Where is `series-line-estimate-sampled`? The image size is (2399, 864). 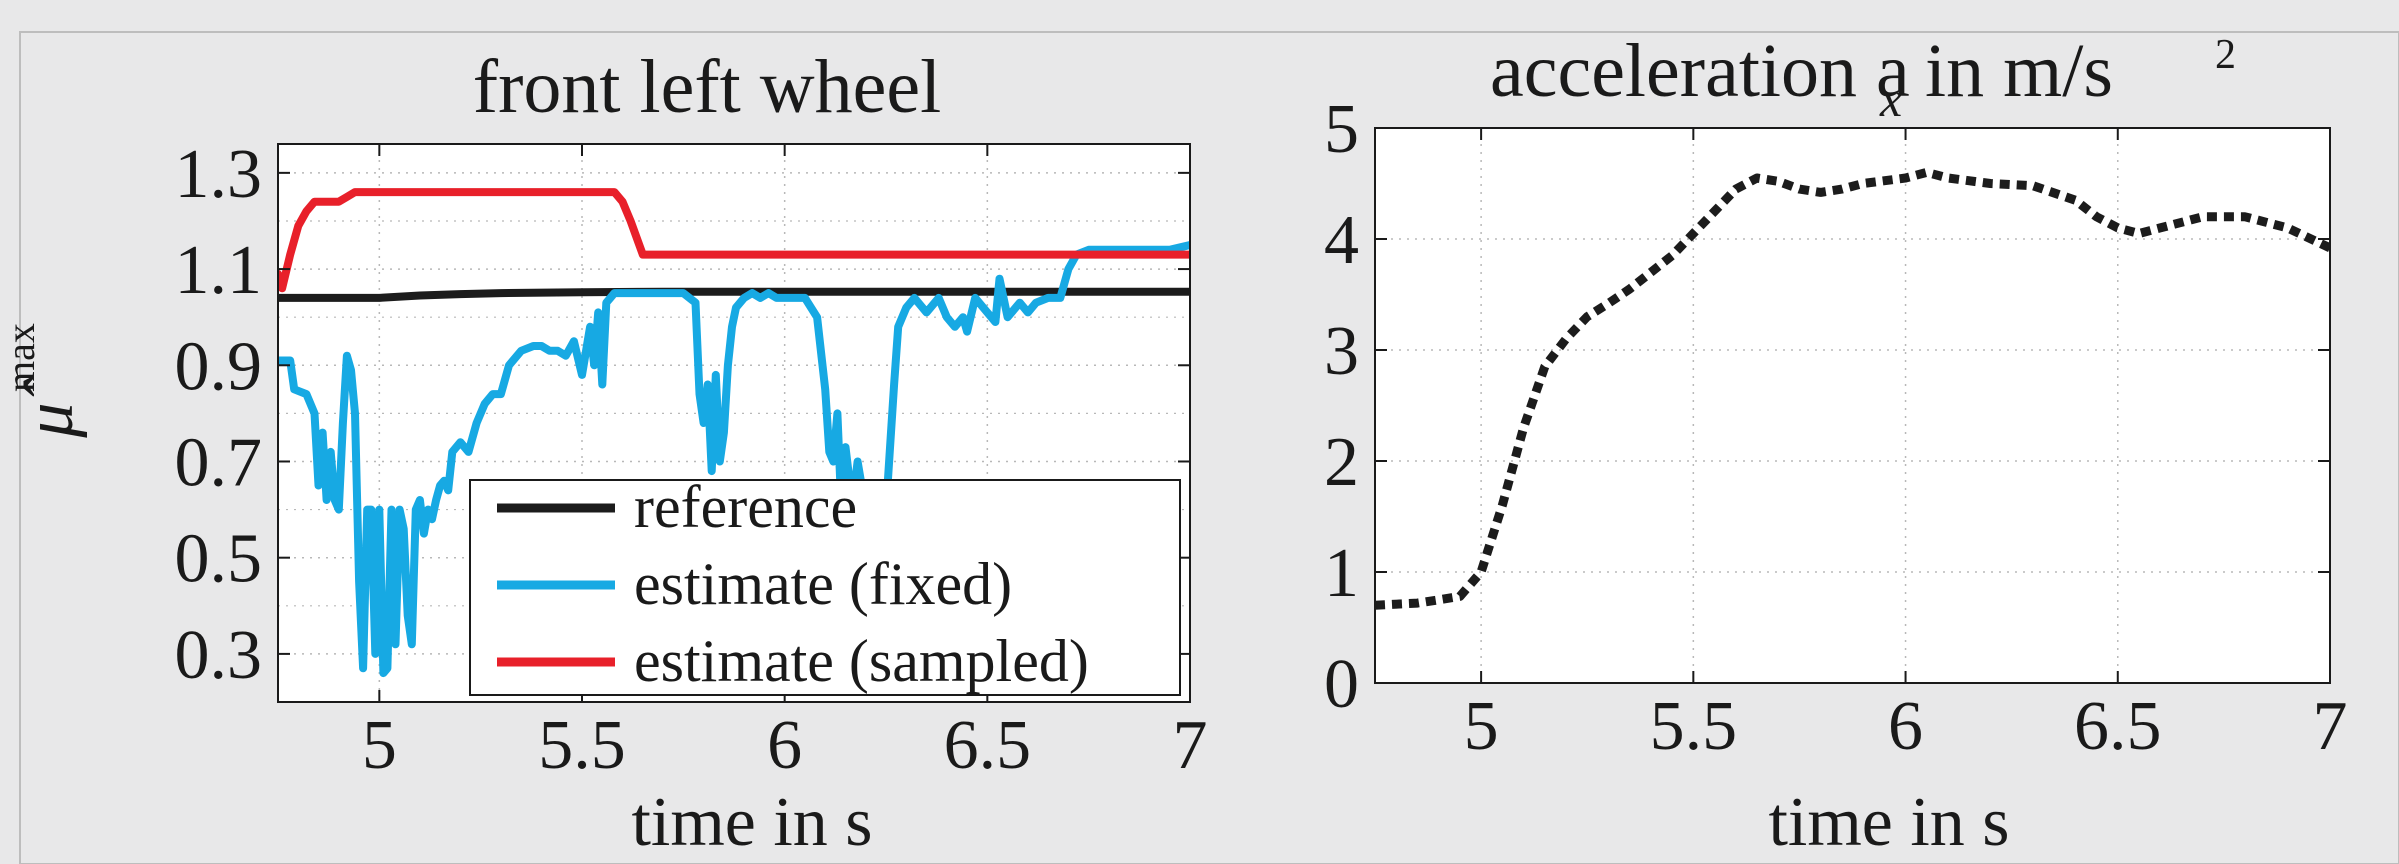
series-line-estimate-sampled is located at coordinates (734, 240).